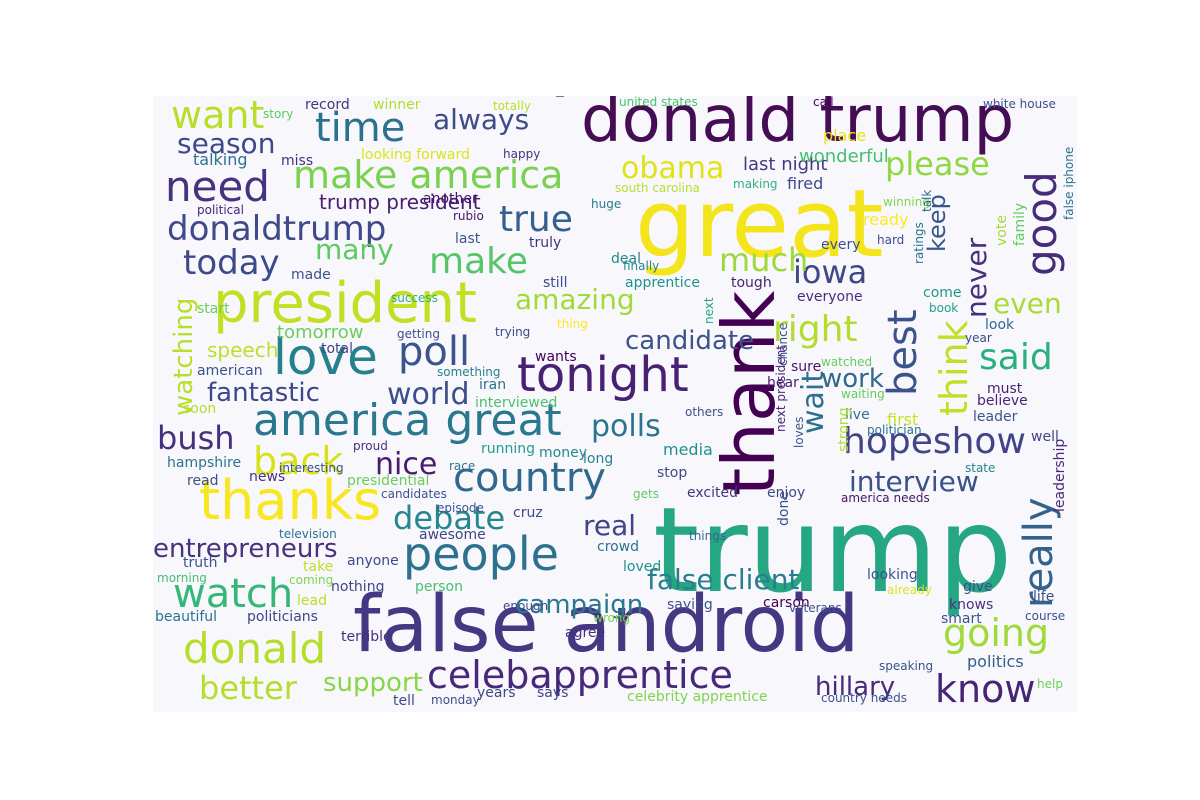 Image resolution: width=1200 pixels, height=800 pixels. What do you see at coordinates (598, 459) in the screenshot?
I see `word-long: long` at bounding box center [598, 459].